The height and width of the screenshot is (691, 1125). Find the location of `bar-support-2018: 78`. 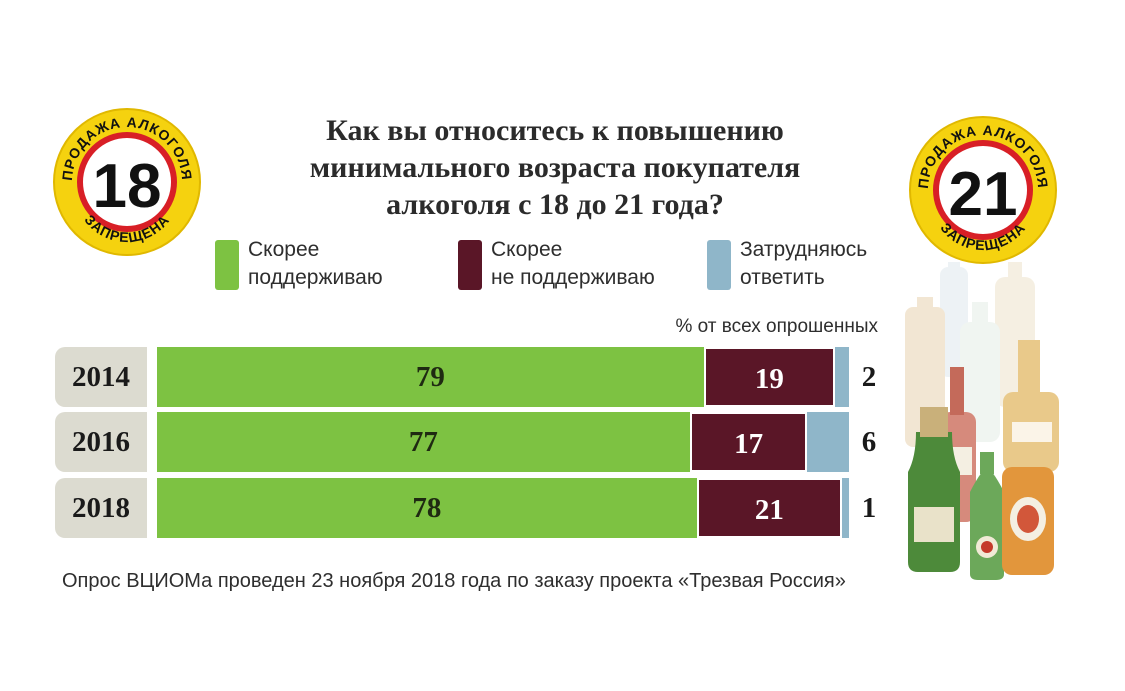

bar-support-2018: 78 is located at coordinates (427, 508).